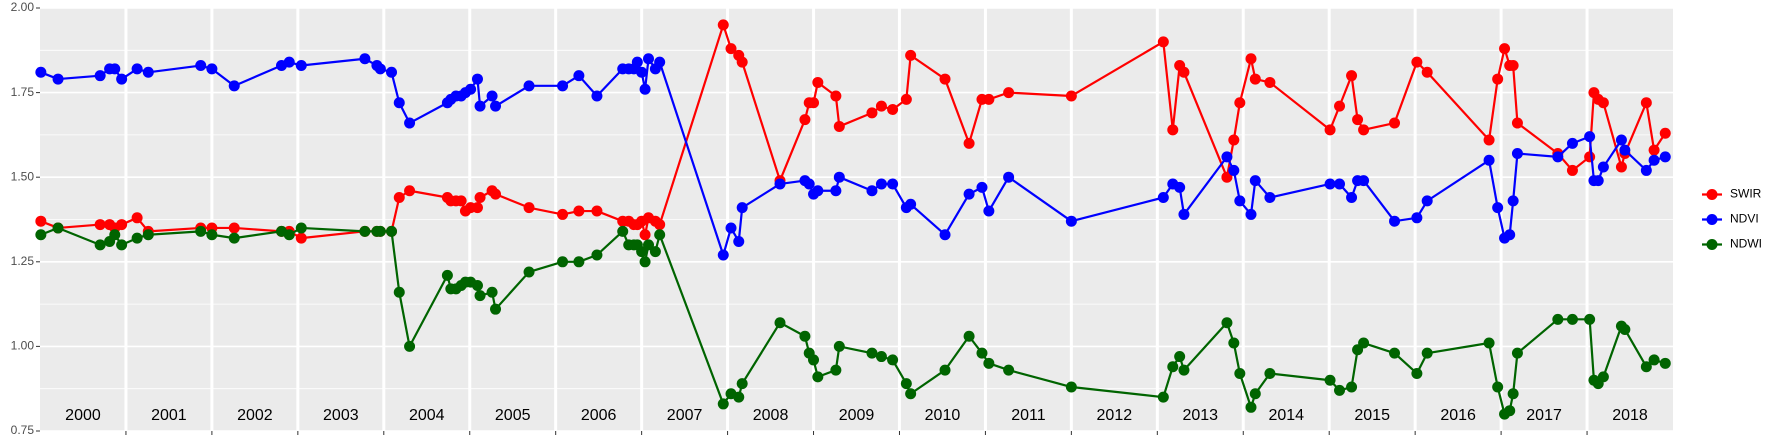 The image size is (1773, 442). I want to click on year-label: 2002, so click(255, 415).